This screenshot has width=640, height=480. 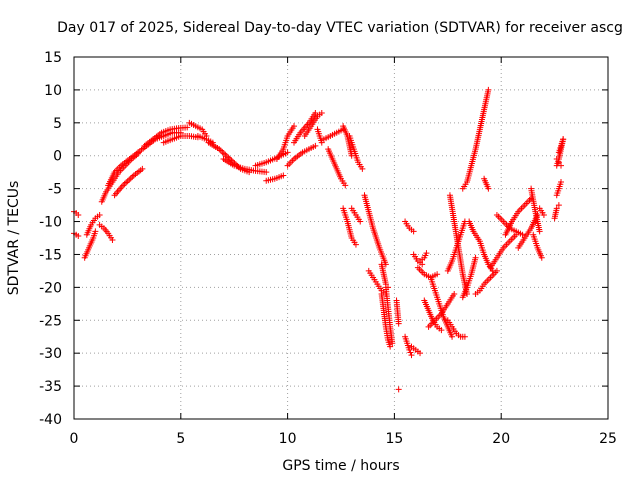 I want to click on x-axis-label: GPS time / hours, so click(x=340, y=466).